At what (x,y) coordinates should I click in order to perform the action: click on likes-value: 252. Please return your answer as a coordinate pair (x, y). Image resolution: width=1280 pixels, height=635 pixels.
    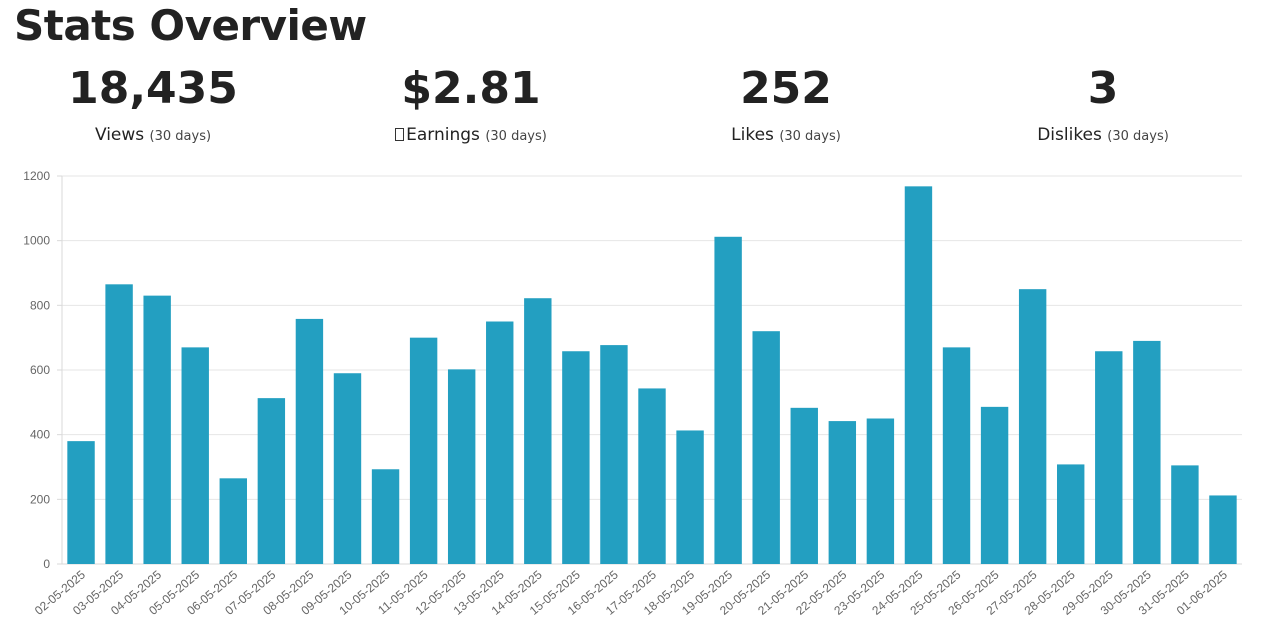
    Looking at the image, I should click on (786, 88).